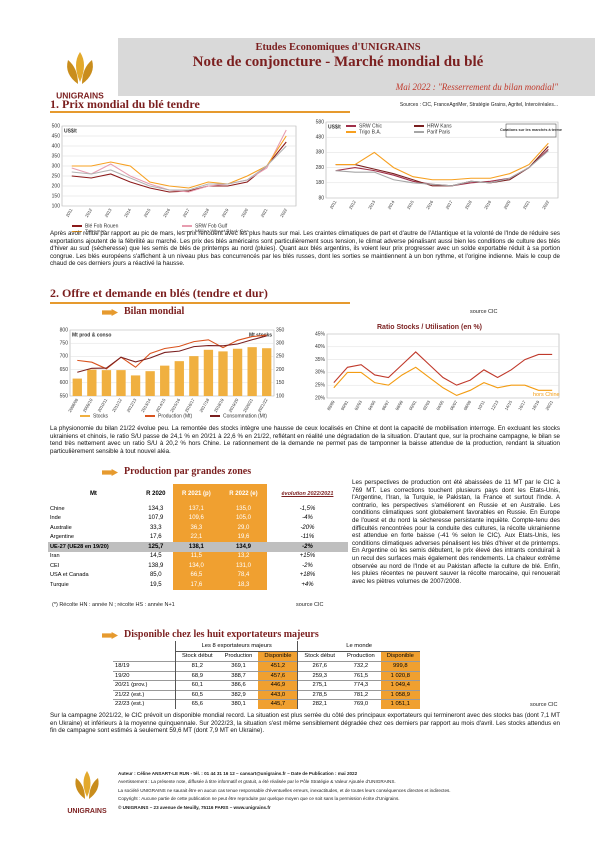  Describe the element at coordinates (59, 584) in the screenshot. I see `cell: Turquie` at that location.